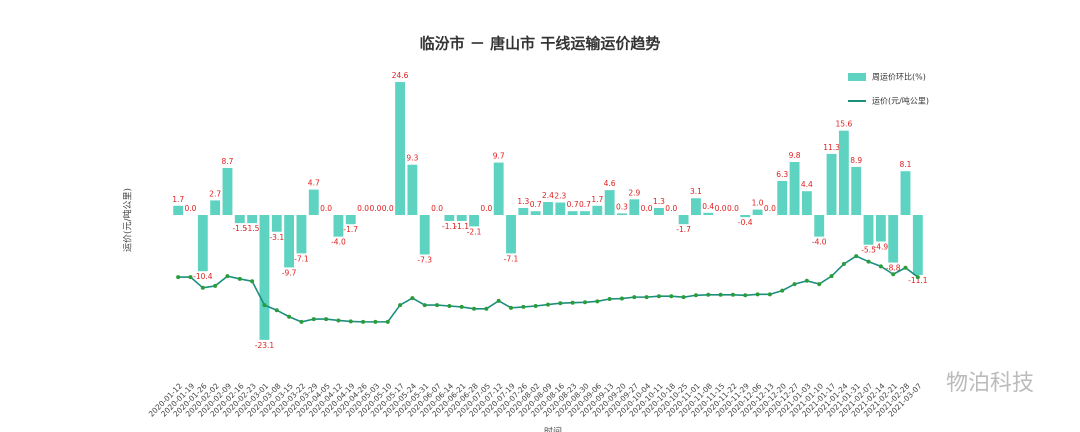 This screenshot has height=432, width=1080. What do you see at coordinates (239, 228) in the screenshot?
I see `bar-value-label: -1.5` at bounding box center [239, 228].